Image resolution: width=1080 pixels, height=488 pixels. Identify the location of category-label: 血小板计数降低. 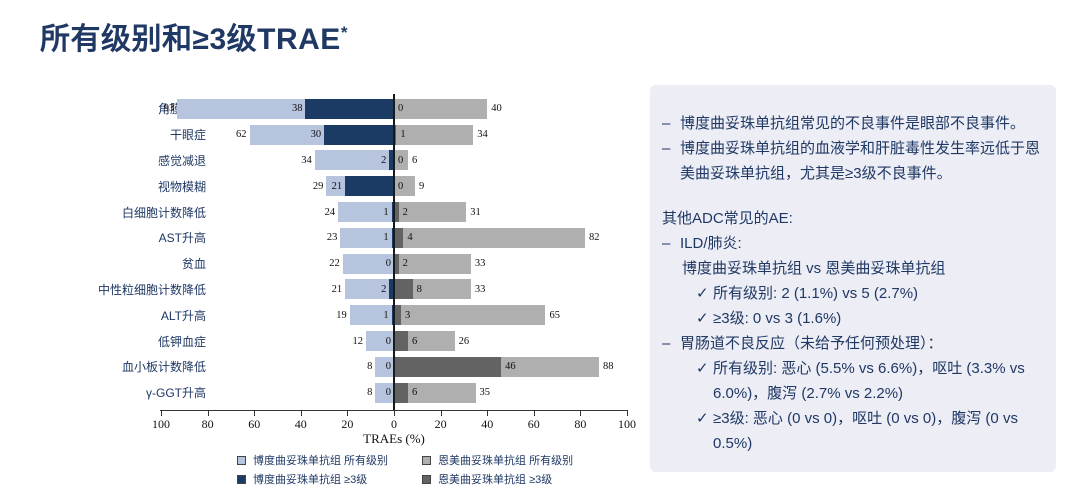
(163, 367).